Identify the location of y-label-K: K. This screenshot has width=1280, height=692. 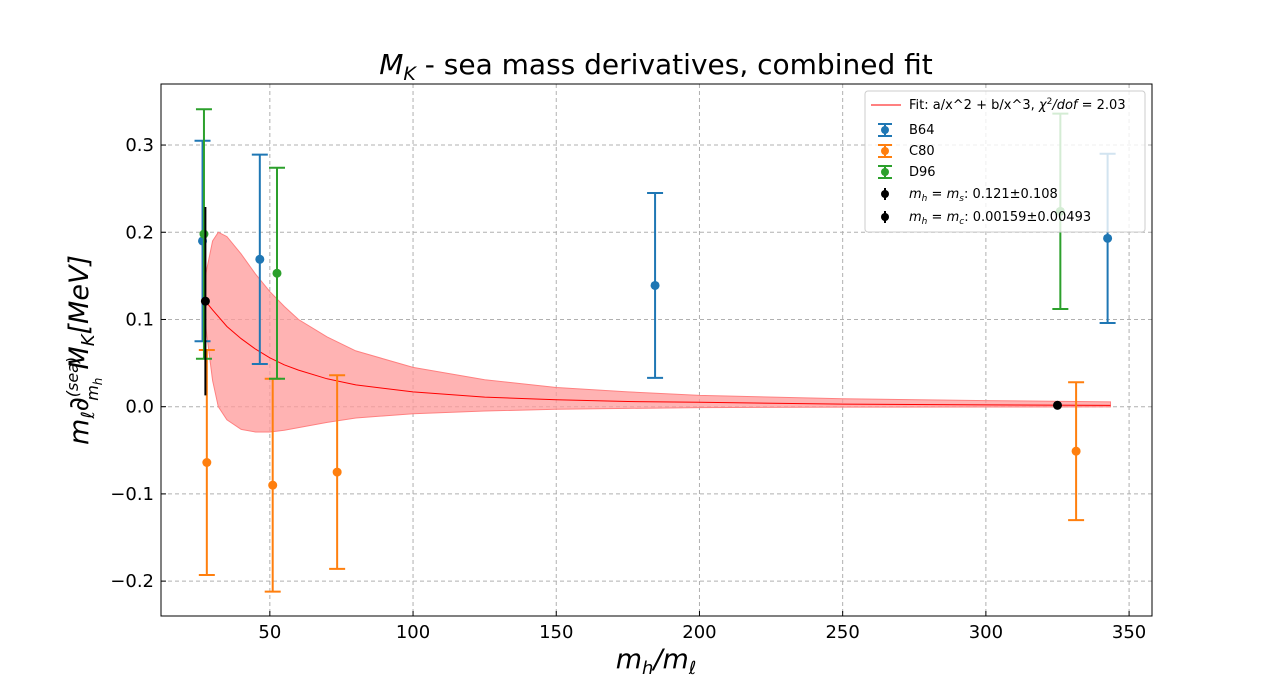
(88, 339).